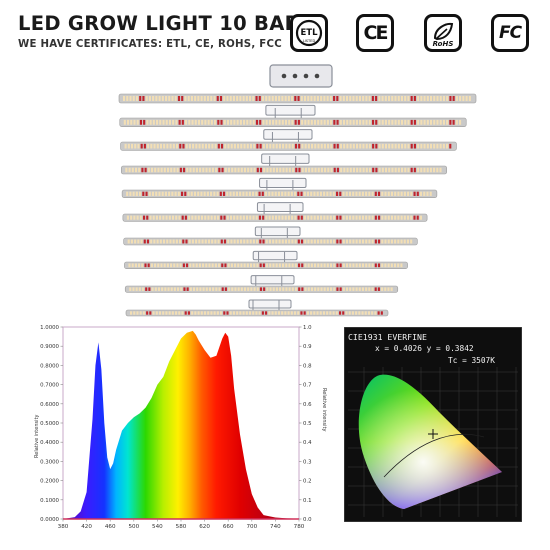 The height and width of the screenshot is (550, 550). What do you see at coordinates (307, 462) in the screenshot?
I see `y-right-tick-label: 0.3` at bounding box center [307, 462].